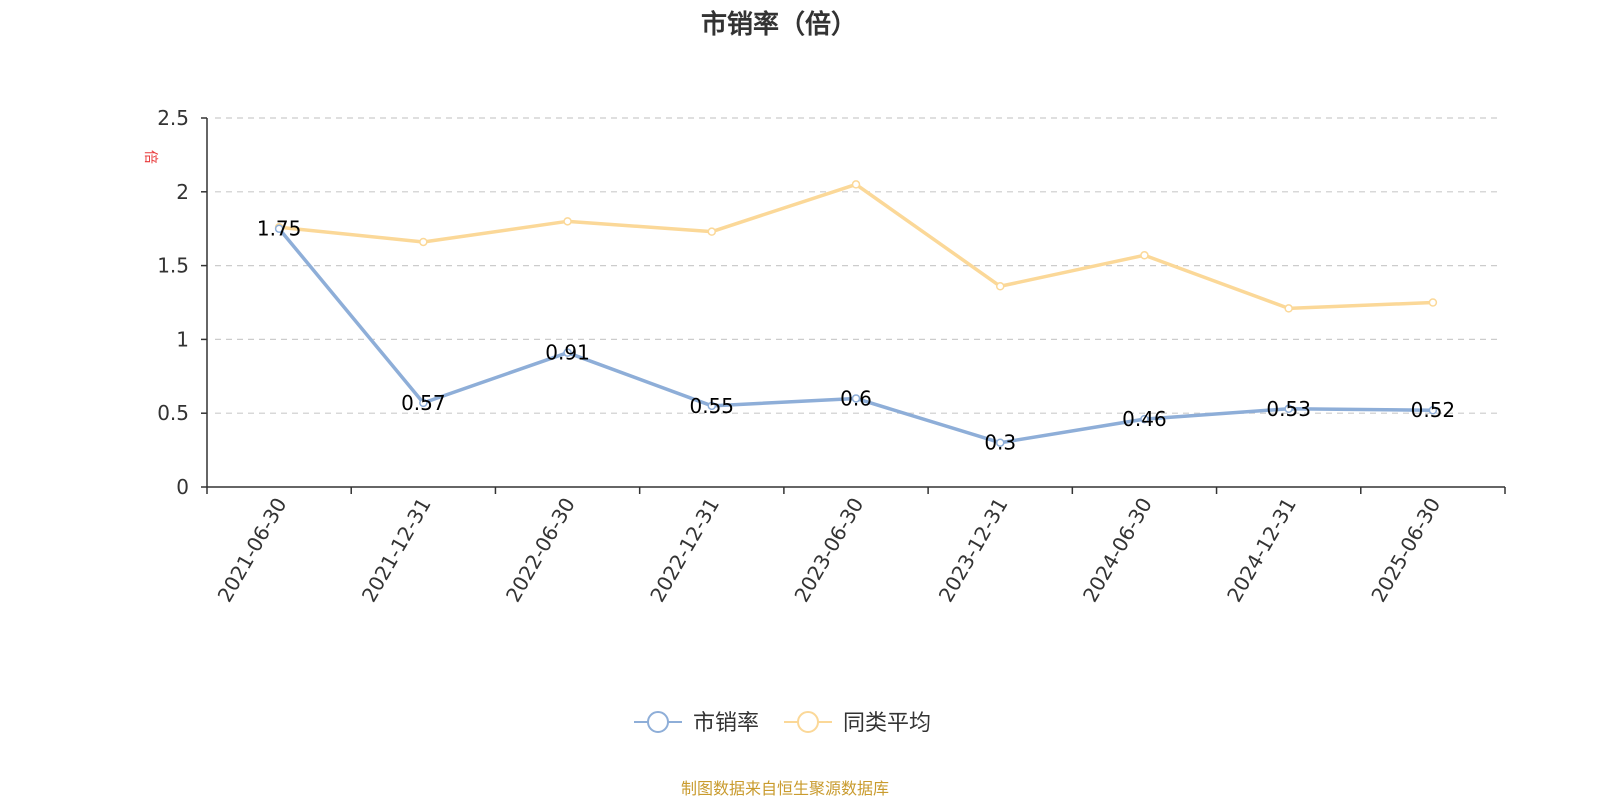 This screenshot has height=800, width=1600. What do you see at coordinates (684, 550) in the screenshot?
I see `x-tick-label: 2022-12-31` at bounding box center [684, 550].